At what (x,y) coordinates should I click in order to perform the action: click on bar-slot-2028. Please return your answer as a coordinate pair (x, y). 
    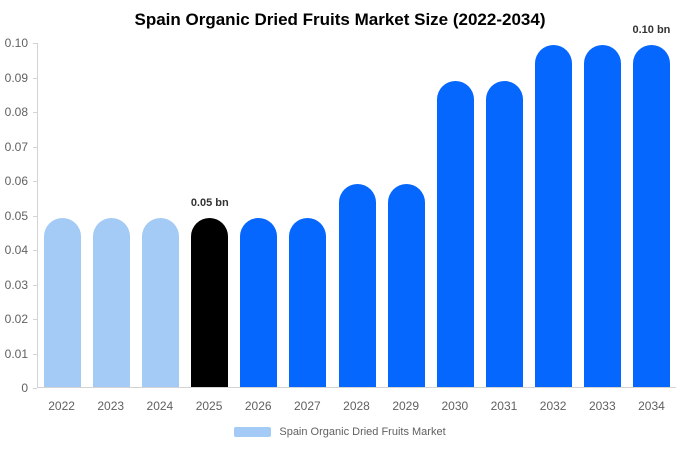
    Looking at the image, I should click on (356, 215).